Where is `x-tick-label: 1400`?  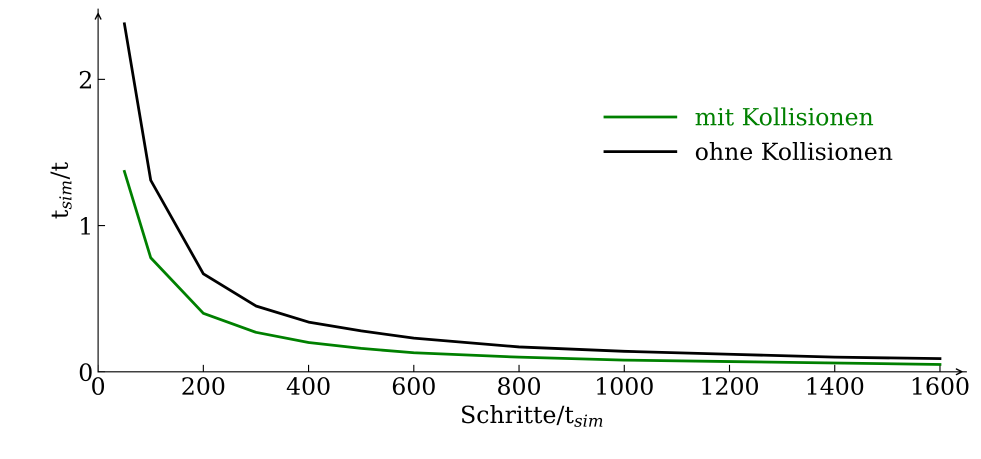
x-tick-label: 1400 is located at coordinates (836, 386).